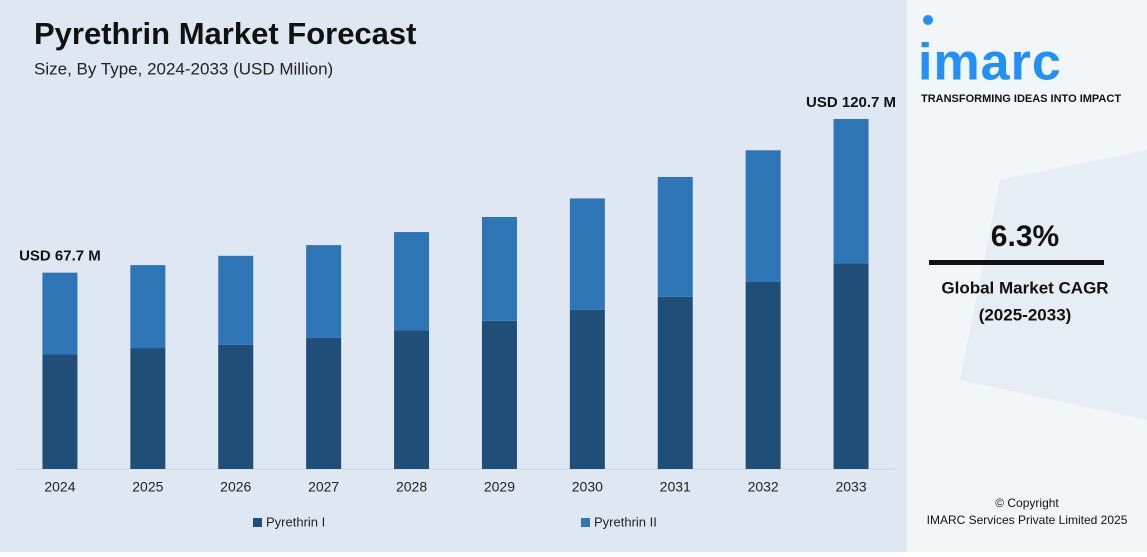 The image size is (1147, 557). Describe the element at coordinates (411, 487) in the screenshot. I see `x-tick-label: 2028` at that location.